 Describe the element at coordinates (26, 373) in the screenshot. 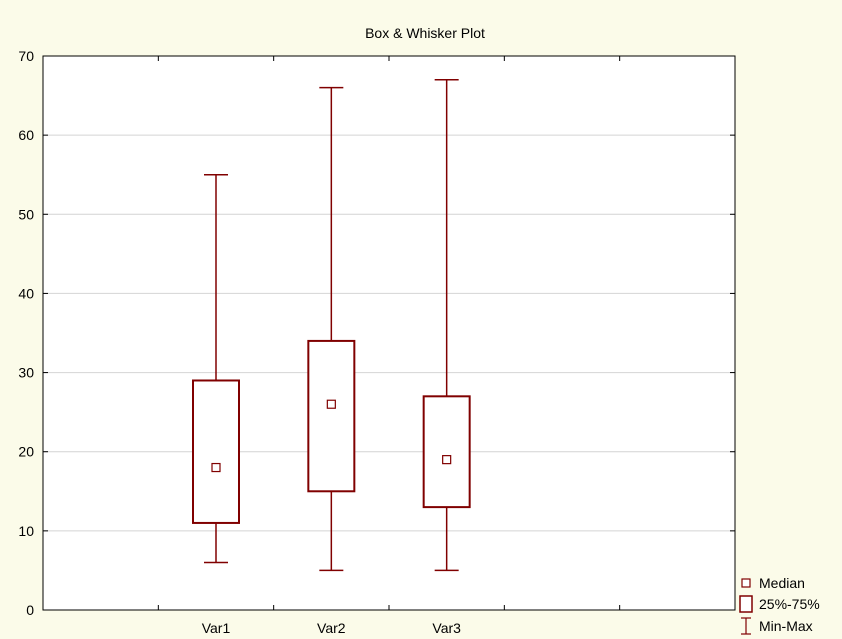

I see `y-tick-label: 30` at that location.